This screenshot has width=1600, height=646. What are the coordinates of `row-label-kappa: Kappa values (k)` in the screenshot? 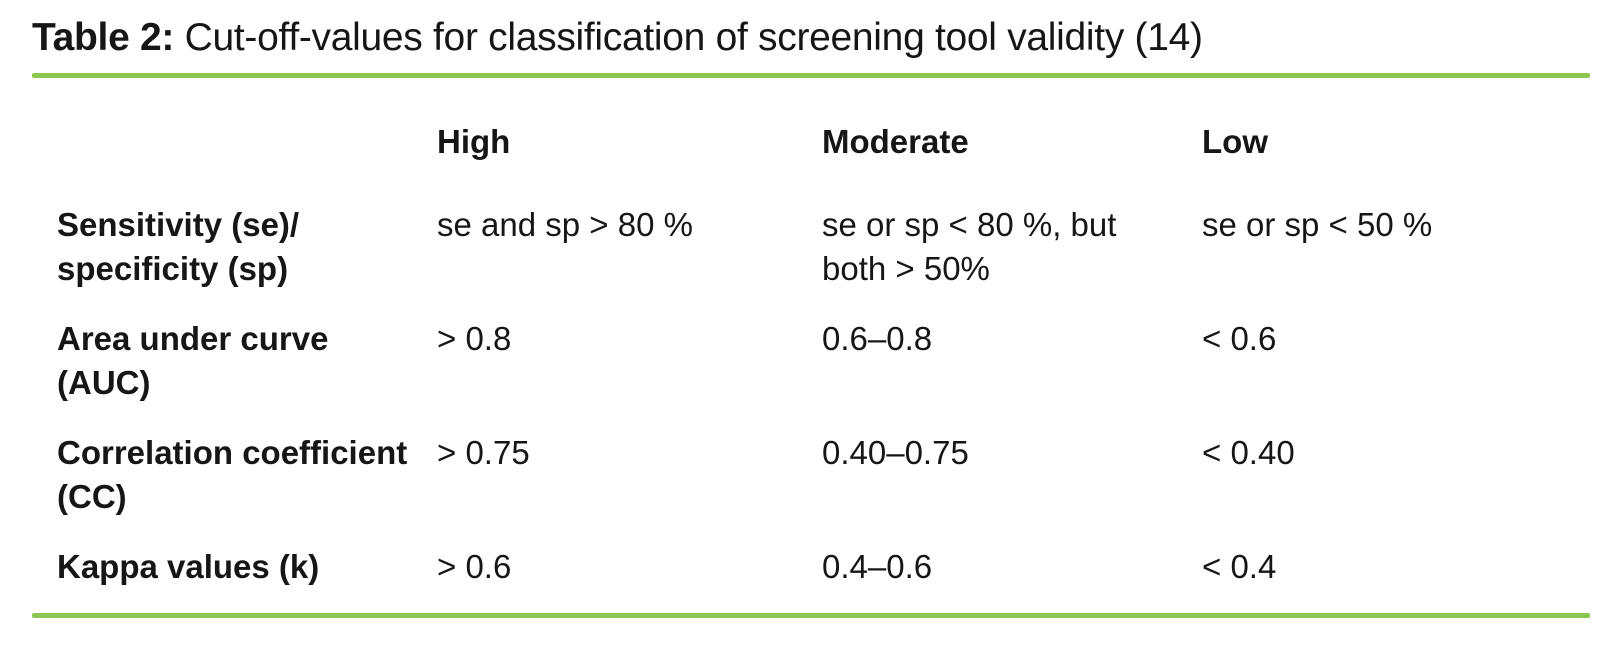 It's located at (188, 566).